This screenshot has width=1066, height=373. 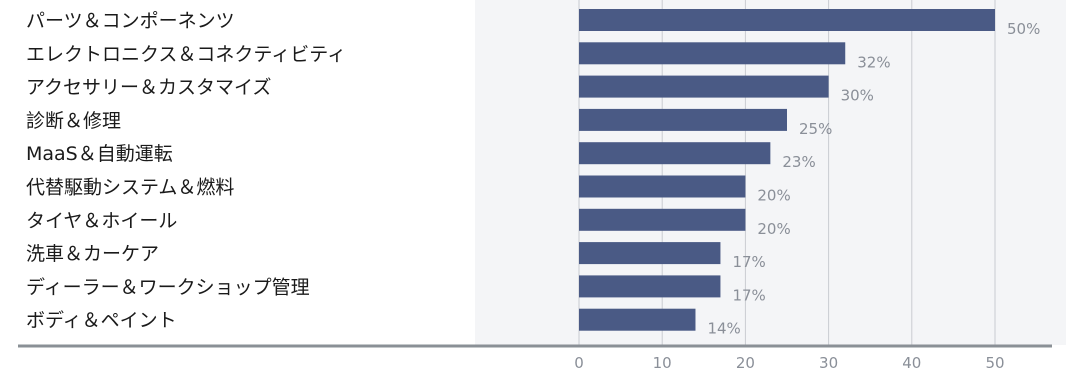 What do you see at coordinates (101, 221) in the screenshot?
I see `category-label: タイヤ＆ホイール` at bounding box center [101, 221].